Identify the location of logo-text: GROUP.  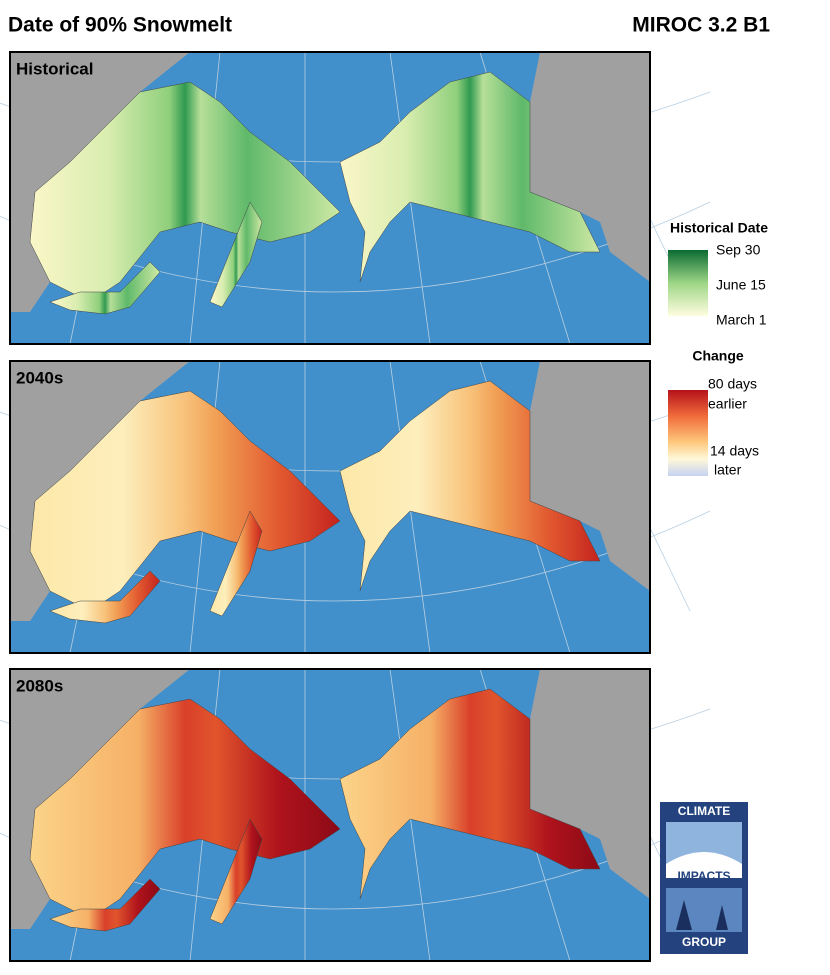
(704, 942).